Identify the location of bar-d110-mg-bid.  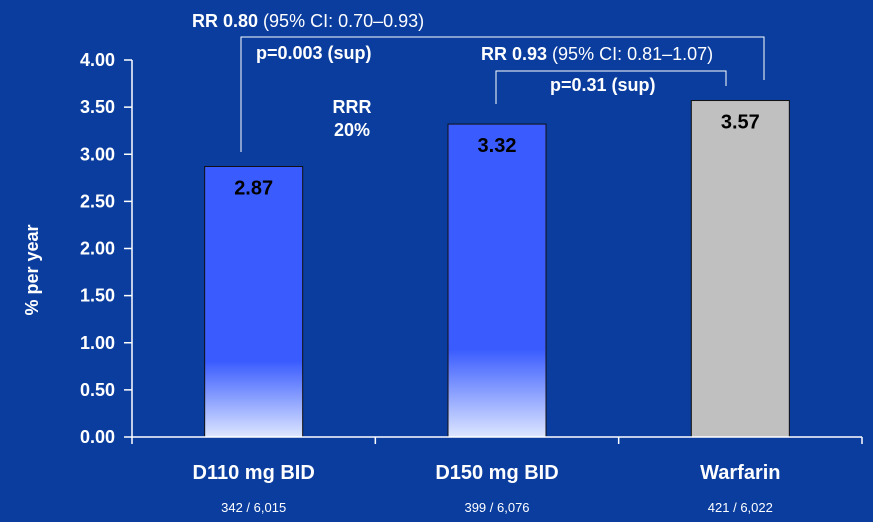
(254, 302).